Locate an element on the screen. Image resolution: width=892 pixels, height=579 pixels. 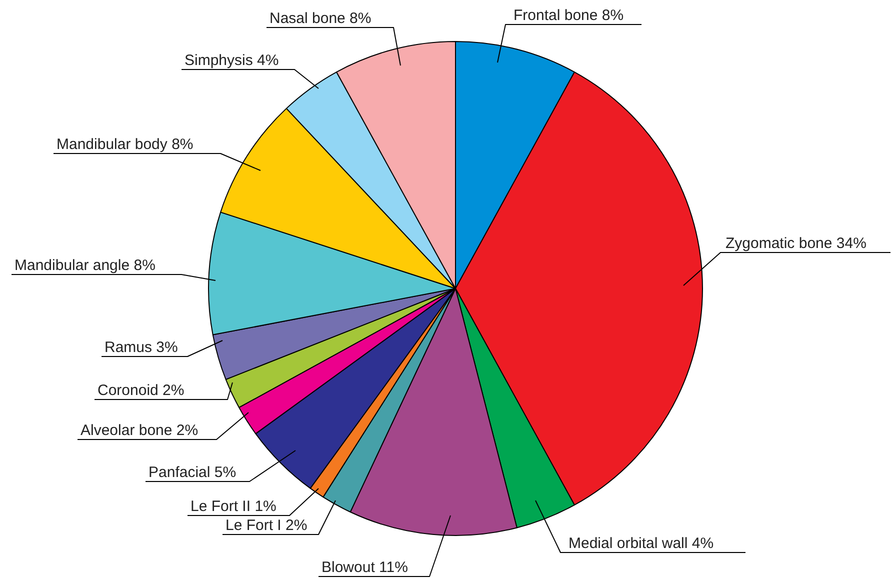
slice-label: Le Fort I 2% is located at coordinates (267, 525).